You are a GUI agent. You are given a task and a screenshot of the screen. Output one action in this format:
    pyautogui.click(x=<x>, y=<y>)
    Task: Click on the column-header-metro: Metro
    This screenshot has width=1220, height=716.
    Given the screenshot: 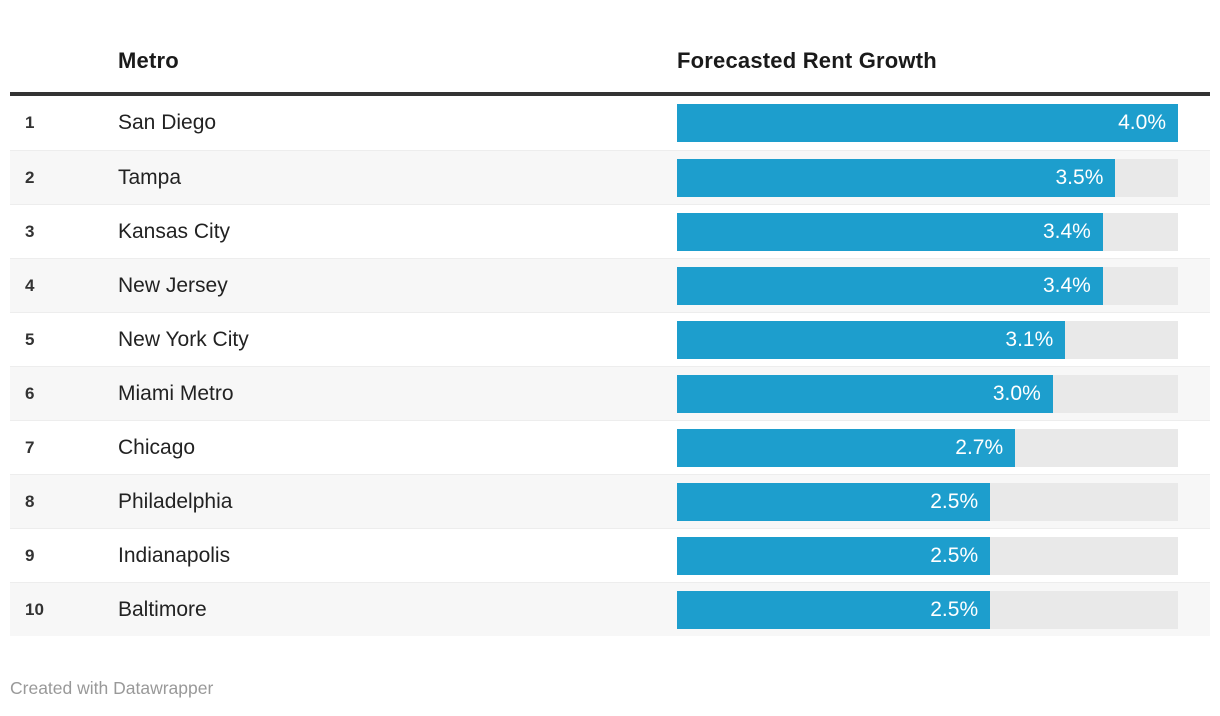 What is the action you would take?
    pyautogui.click(x=148, y=60)
    